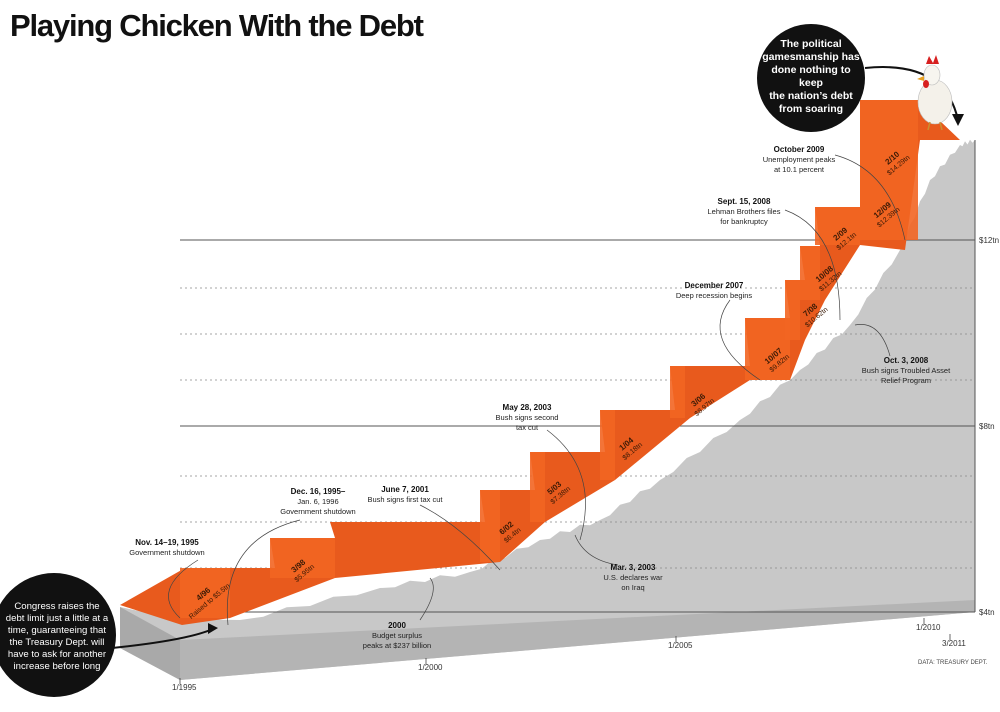  What do you see at coordinates (633, 567) in the screenshot?
I see `annotation-head: Mar. 3, 2003` at bounding box center [633, 567].